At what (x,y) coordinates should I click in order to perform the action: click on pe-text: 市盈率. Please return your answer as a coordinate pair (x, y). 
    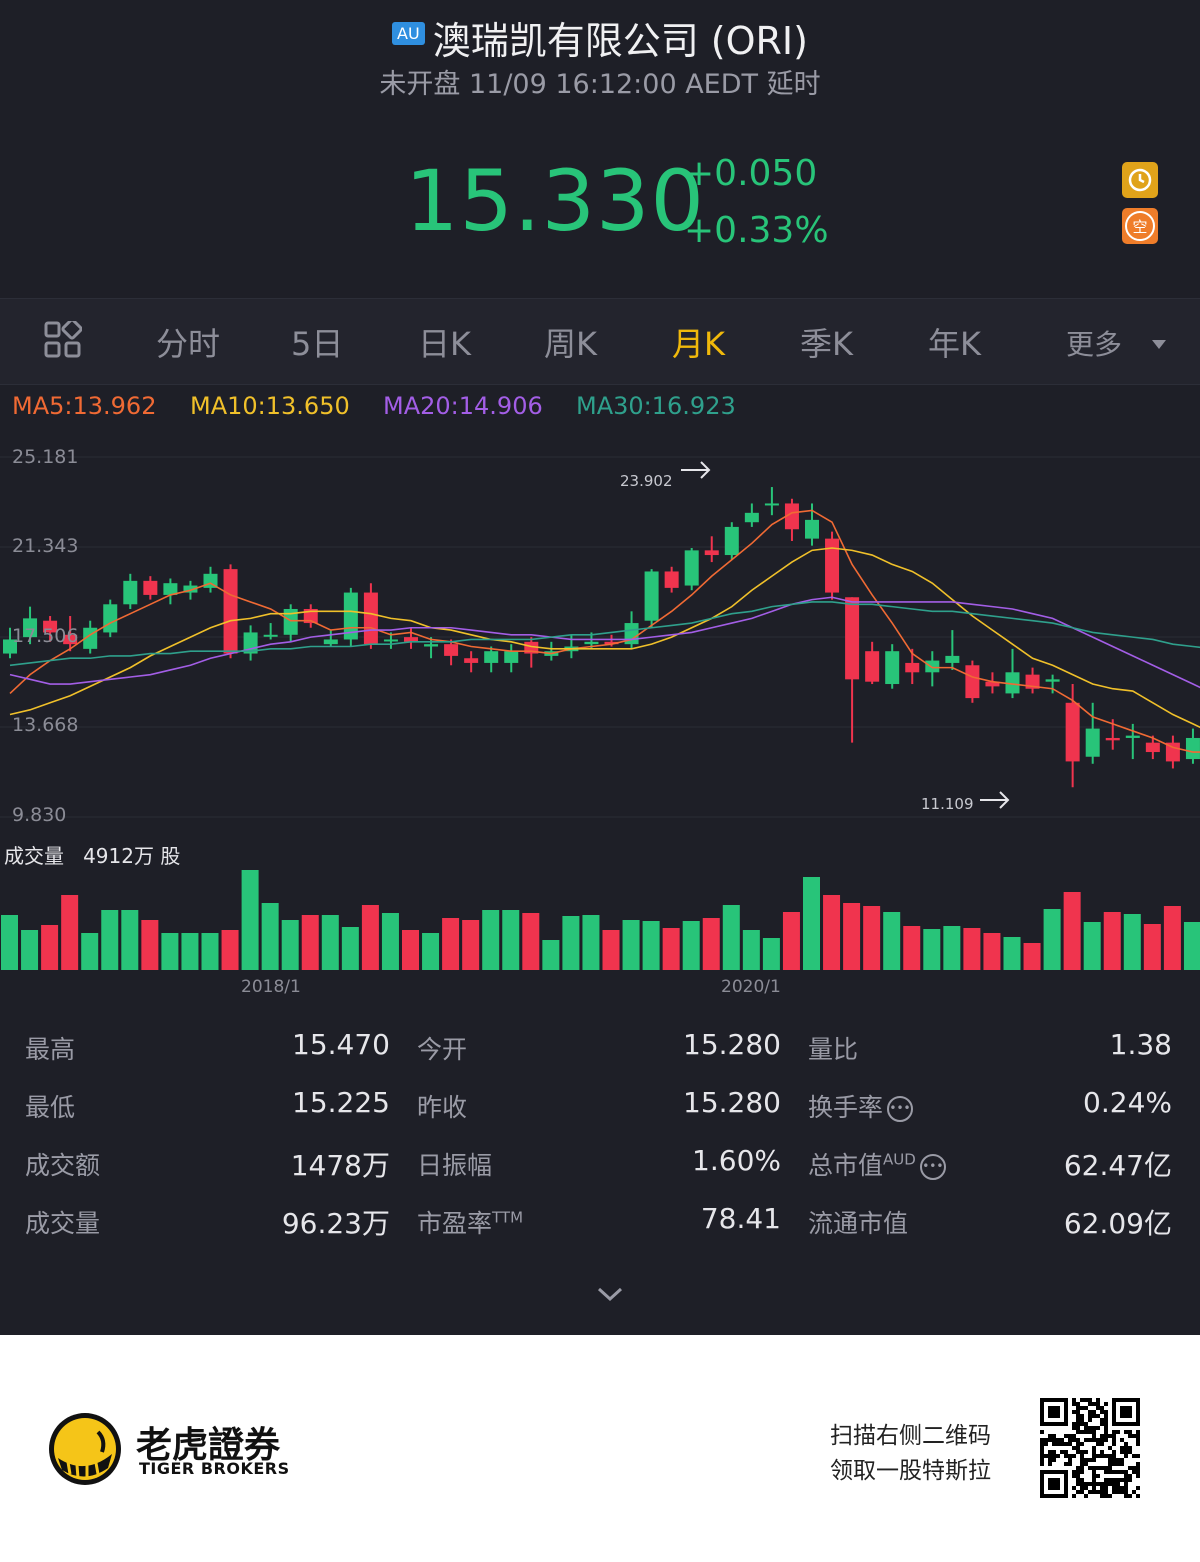
    Looking at the image, I should click on (455, 1223).